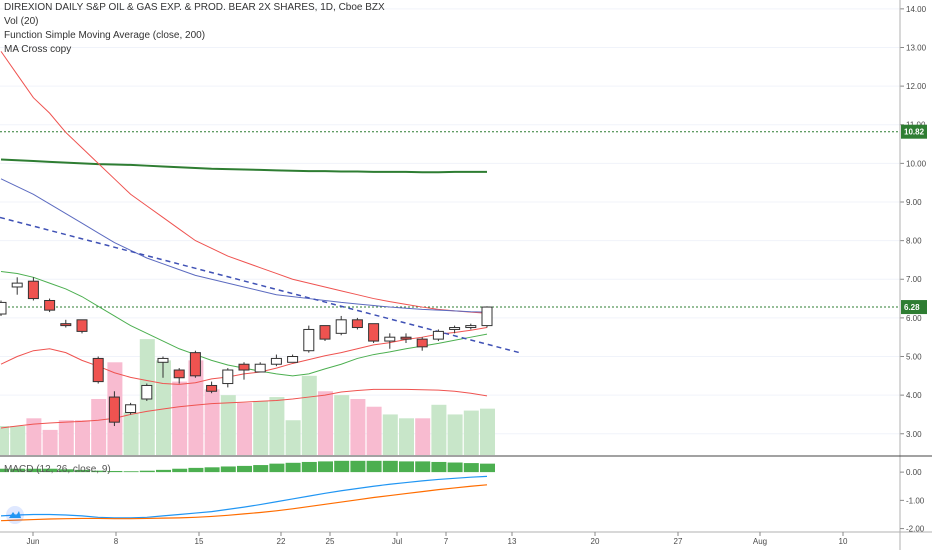 The width and height of the screenshot is (932, 550). What do you see at coordinates (914, 202) in the screenshot?
I see `price-tick-label: 9.00` at bounding box center [914, 202].